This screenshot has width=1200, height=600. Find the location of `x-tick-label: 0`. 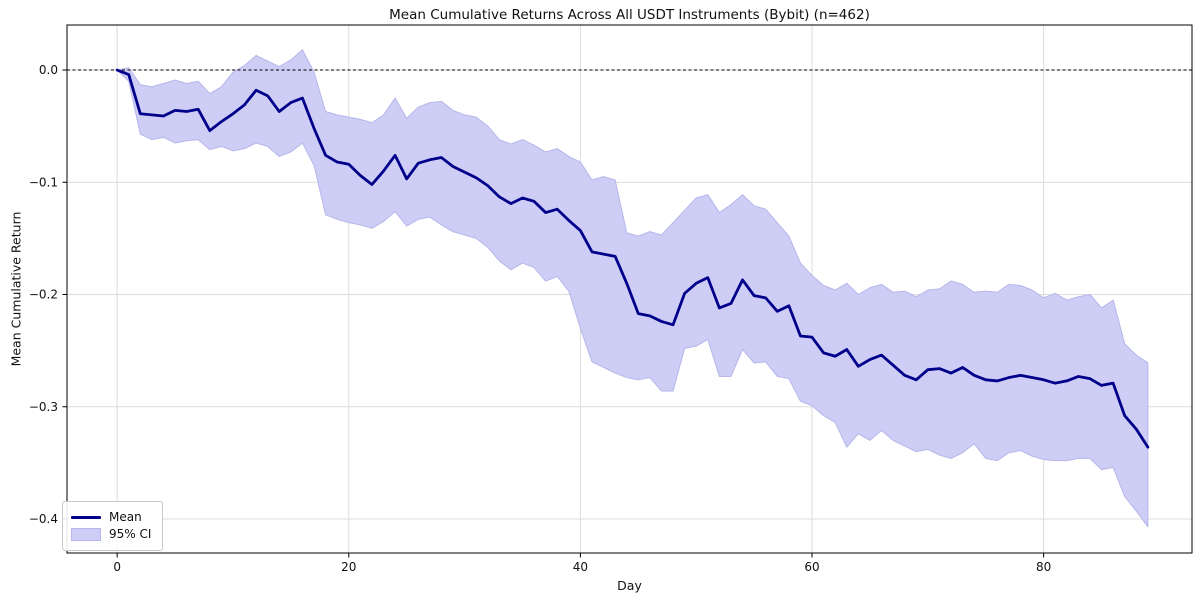

x-tick-label: 0 is located at coordinates (117, 567).